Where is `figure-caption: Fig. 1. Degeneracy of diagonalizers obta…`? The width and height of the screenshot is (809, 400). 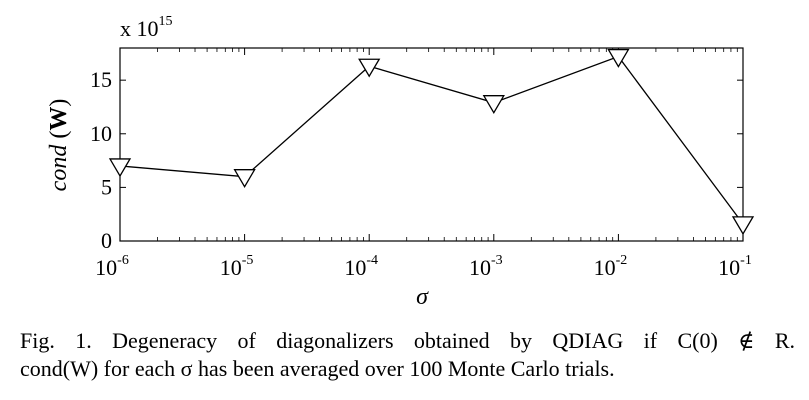 figure-caption: Fig. 1. Degeneracy of diagonalizers obta… is located at coordinates (407, 355).